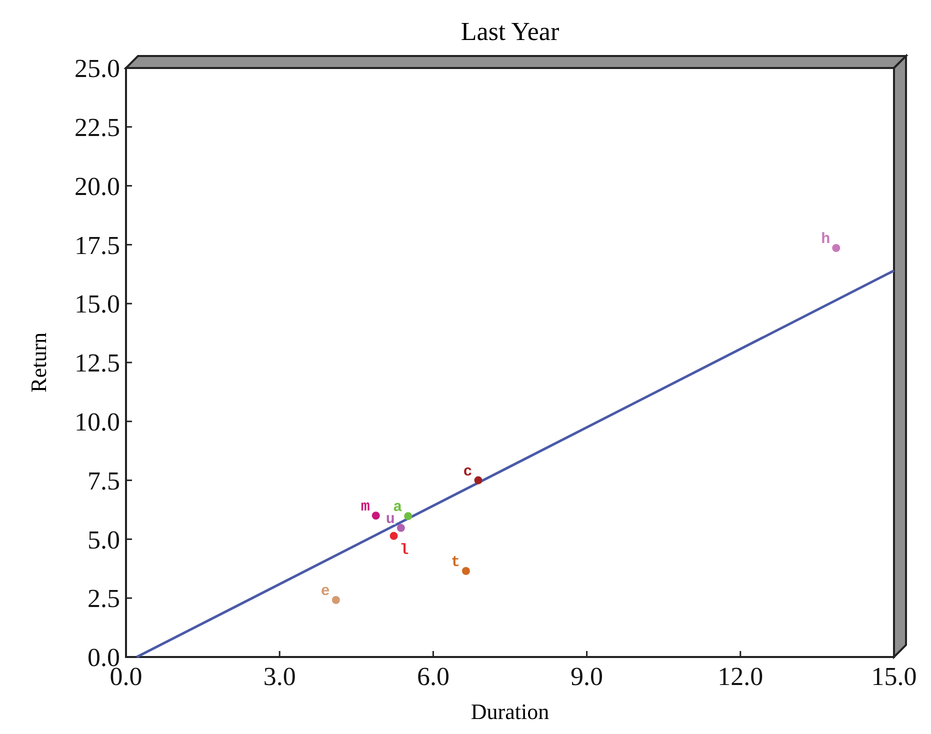 Image resolution: width=931 pixels, height=734 pixels. Describe the element at coordinates (97, 304) in the screenshot. I see `y-tick-label: 15.0` at that location.